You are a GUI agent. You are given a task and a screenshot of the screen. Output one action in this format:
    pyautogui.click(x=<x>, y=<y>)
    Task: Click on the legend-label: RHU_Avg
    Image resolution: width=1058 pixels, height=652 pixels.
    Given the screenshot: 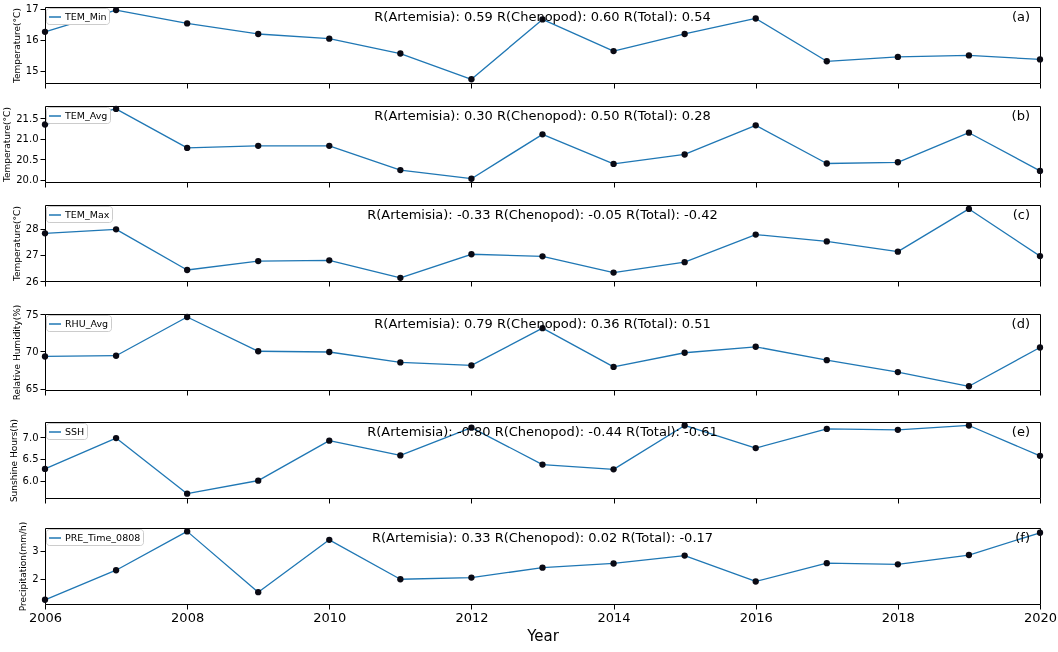 What is the action you would take?
    pyautogui.click(x=87, y=323)
    